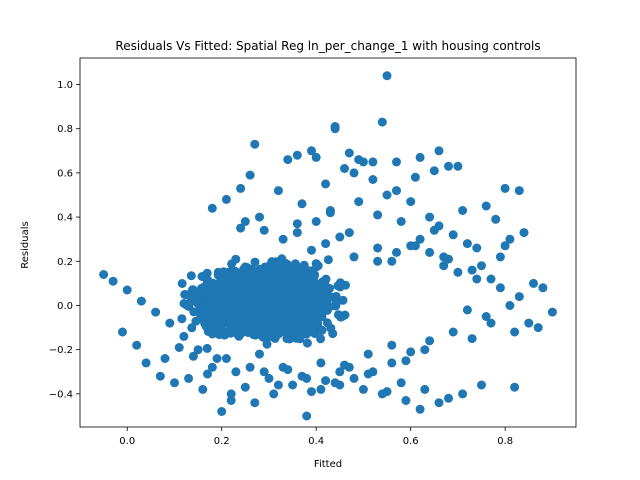 The image size is (640, 480). What do you see at coordinates (65, 306) in the screenshot?
I see `y-tick-label: 0.0` at bounding box center [65, 306].